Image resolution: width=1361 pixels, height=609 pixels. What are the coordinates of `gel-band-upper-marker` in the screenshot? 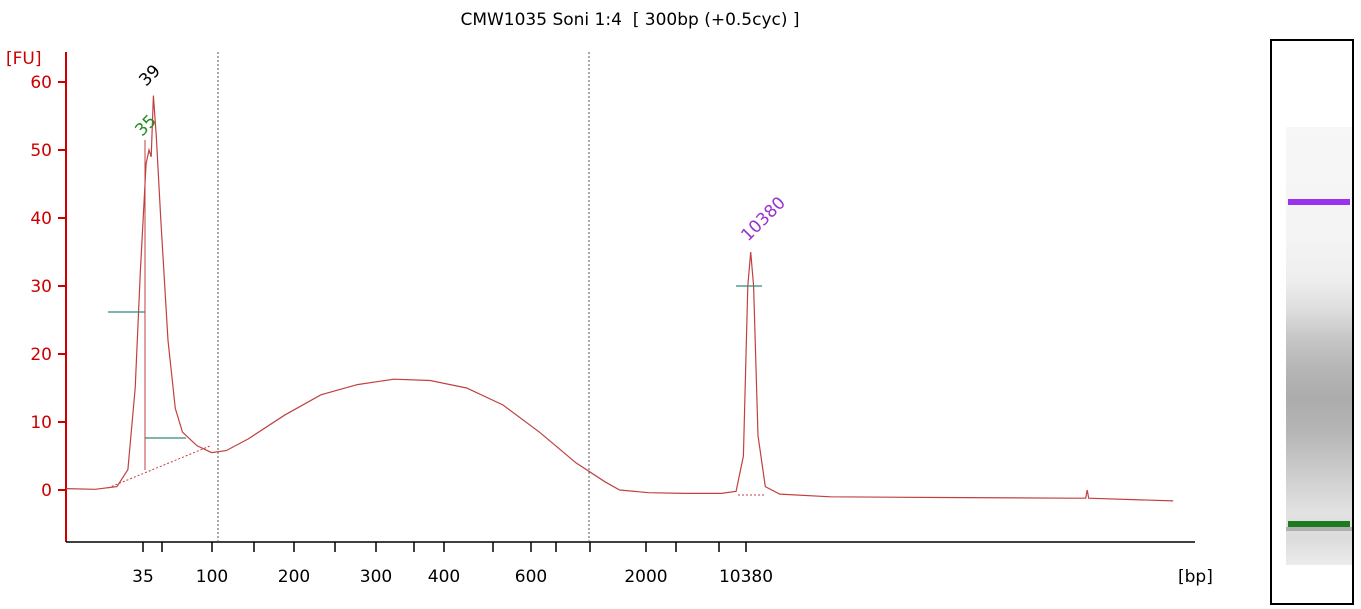 It's located at (1319, 202).